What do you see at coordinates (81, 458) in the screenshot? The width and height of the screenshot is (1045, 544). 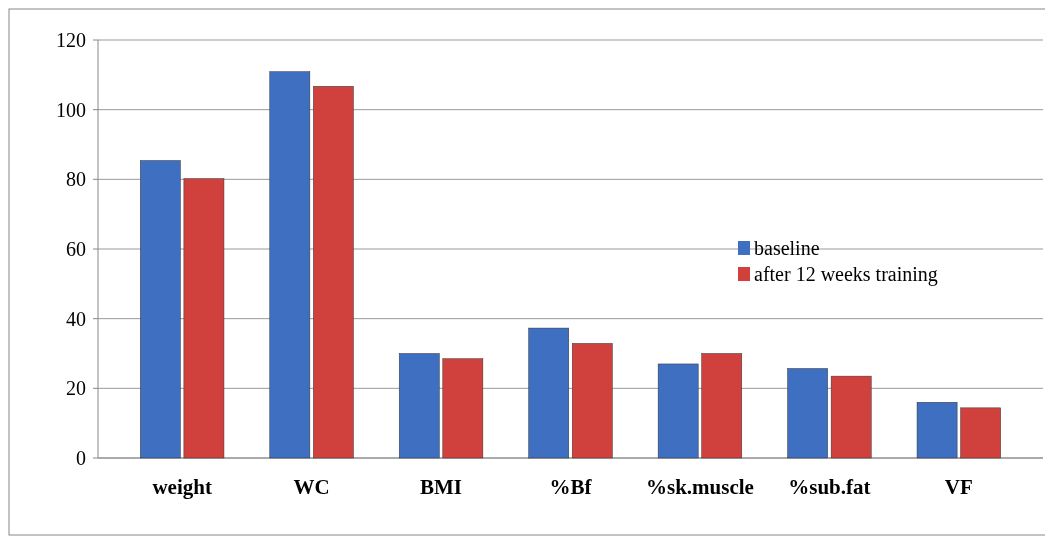 I see `y-tick-label: 0` at bounding box center [81, 458].